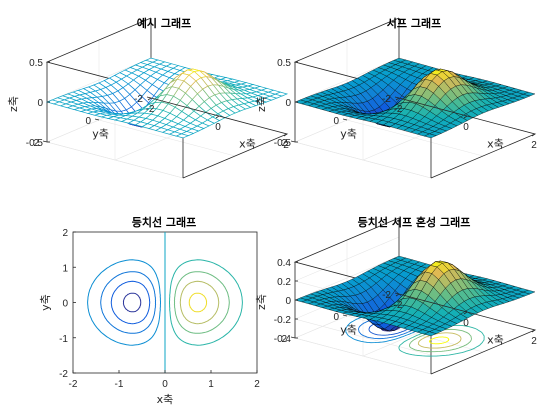 The height and width of the screenshot is (420, 560). I want to click on mesh-cell, so click(53, 102).